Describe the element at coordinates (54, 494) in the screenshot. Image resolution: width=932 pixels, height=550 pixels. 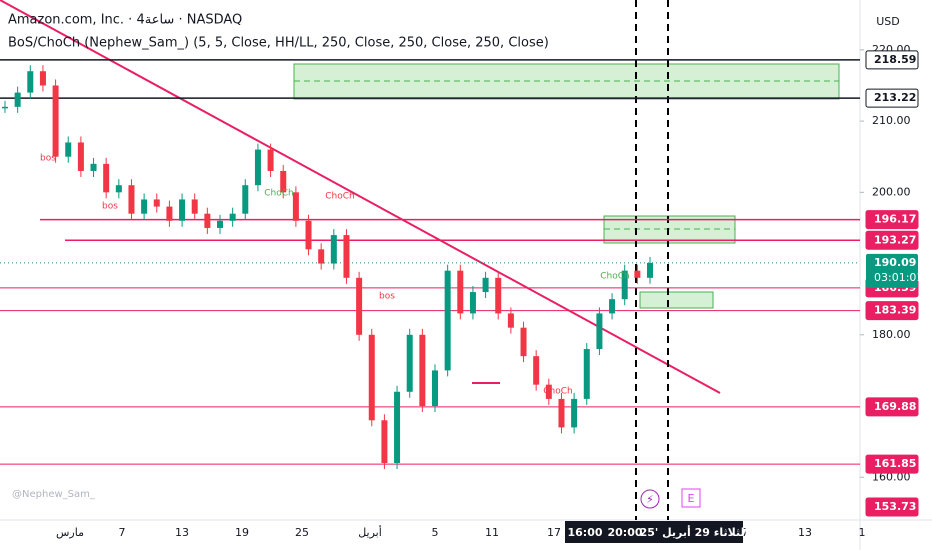
I see `watermark: @Nephew_Sam_` at that location.